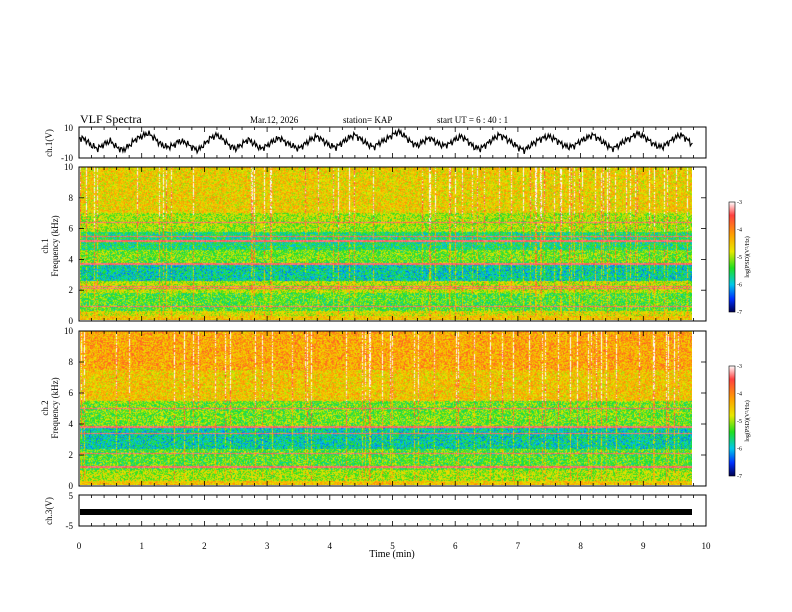 This screenshot has height=612, width=792. I want to click on x-tick-label: 8, so click(580, 546).